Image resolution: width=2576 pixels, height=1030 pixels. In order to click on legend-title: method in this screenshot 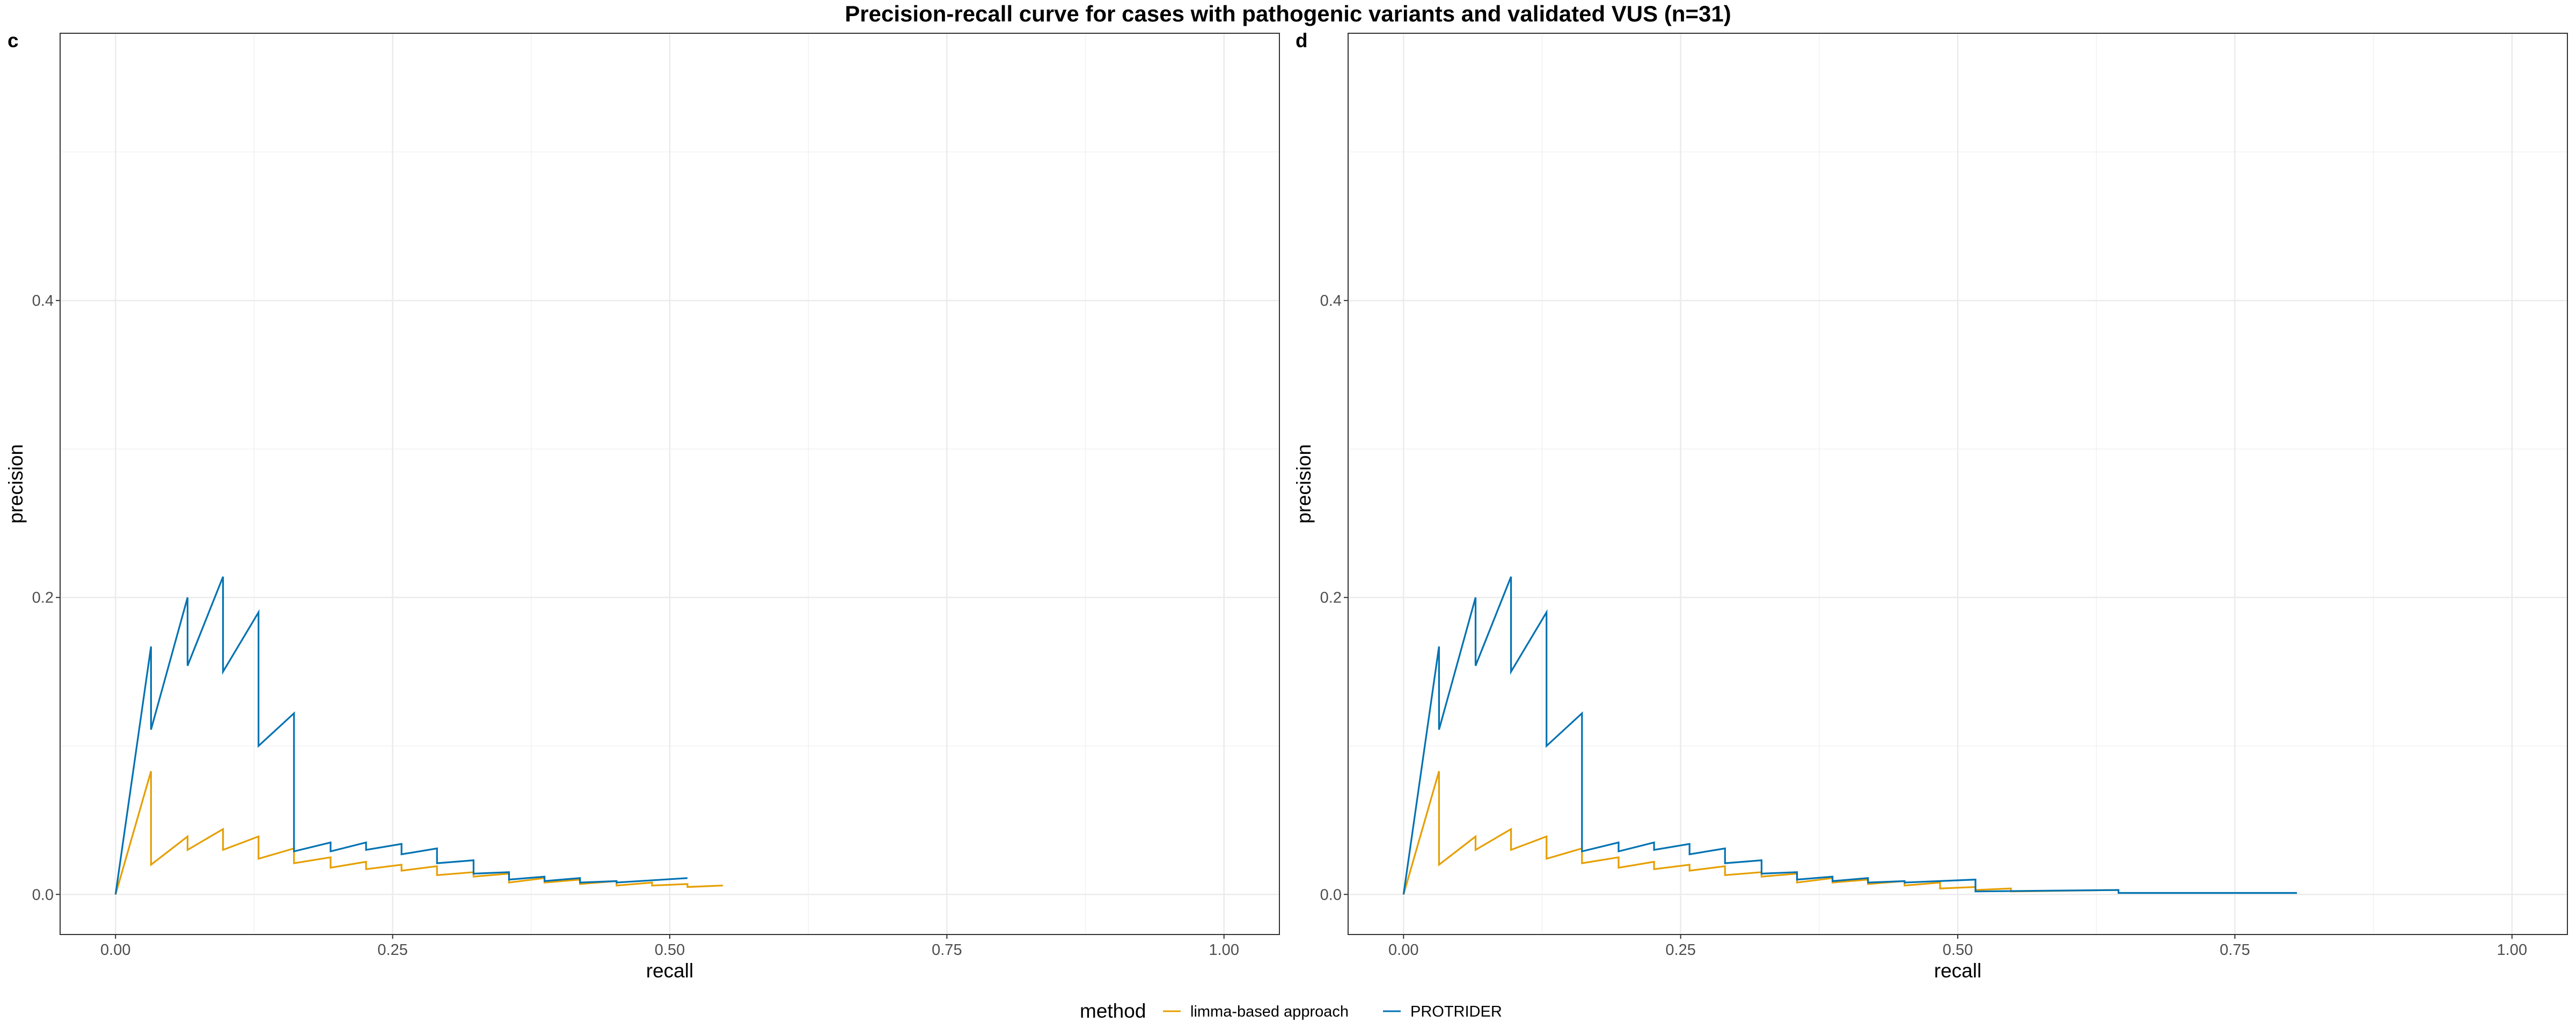, I will do `click(1113, 1011)`.